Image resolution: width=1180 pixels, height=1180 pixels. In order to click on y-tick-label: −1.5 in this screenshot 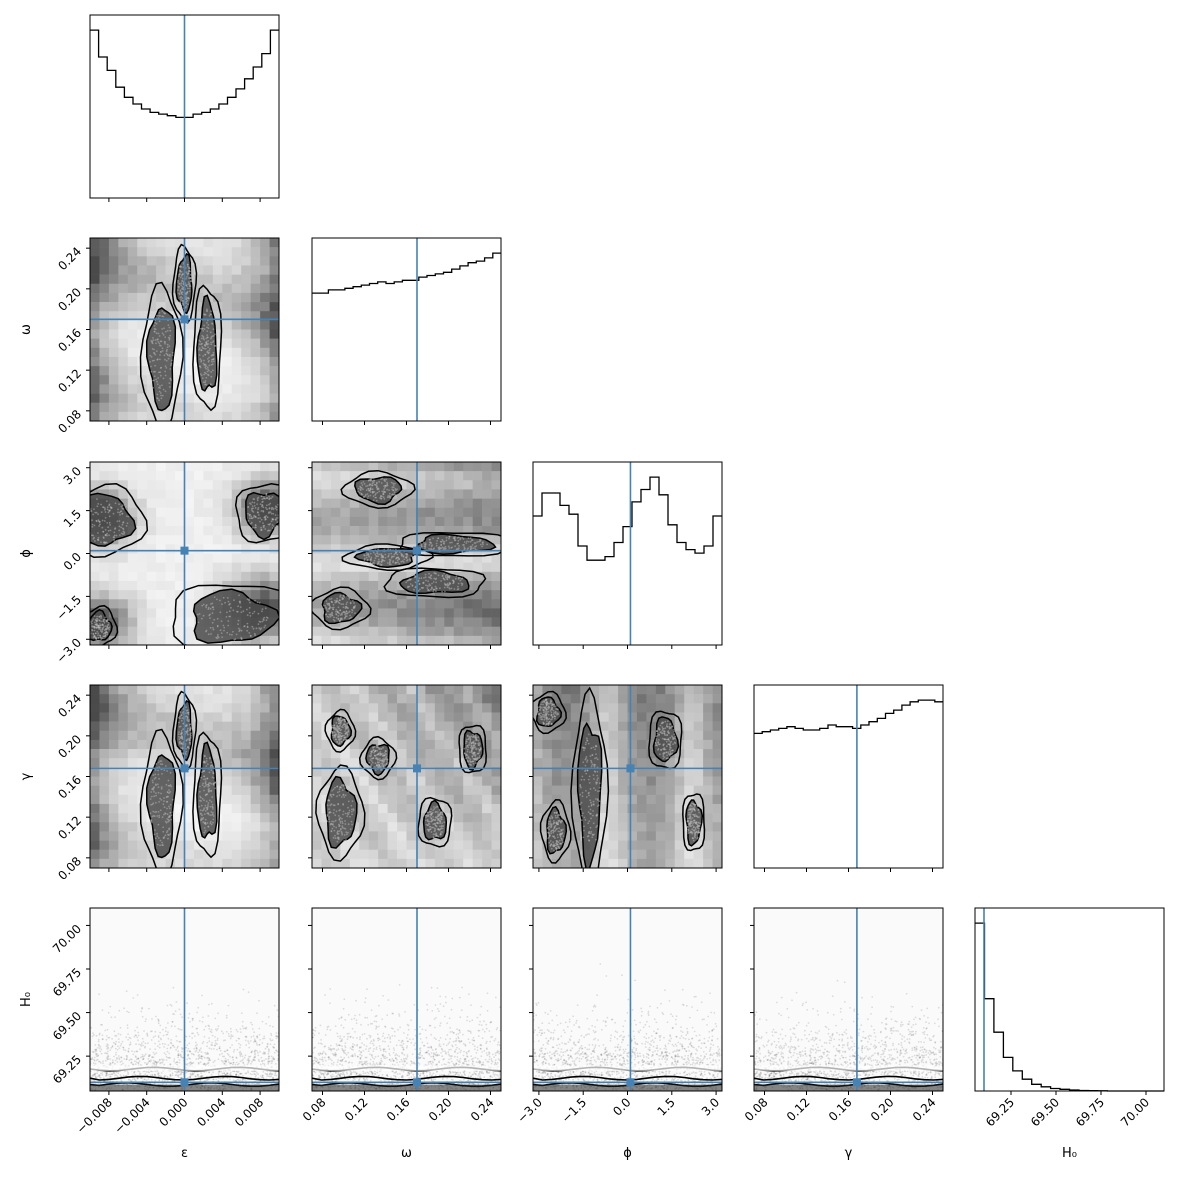, I will do `click(69, 608)`.